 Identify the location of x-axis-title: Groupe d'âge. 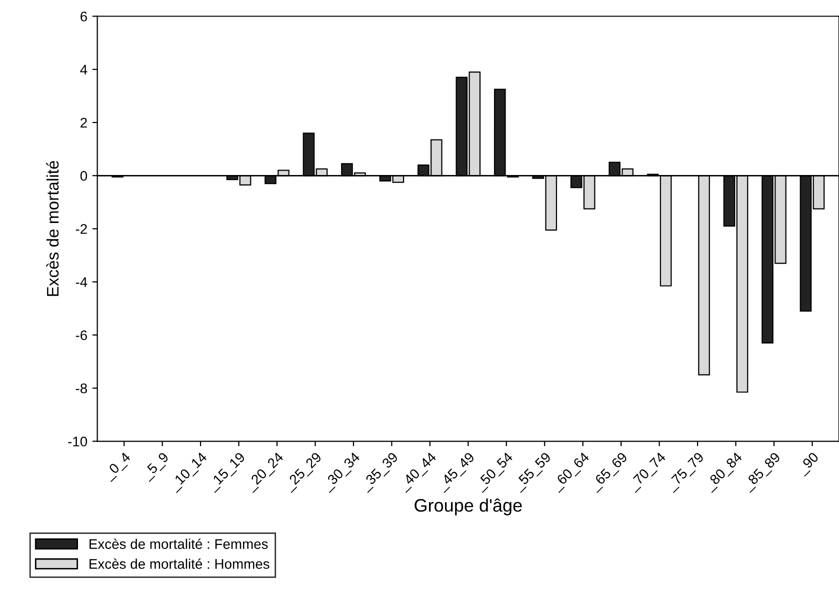
(468, 507).